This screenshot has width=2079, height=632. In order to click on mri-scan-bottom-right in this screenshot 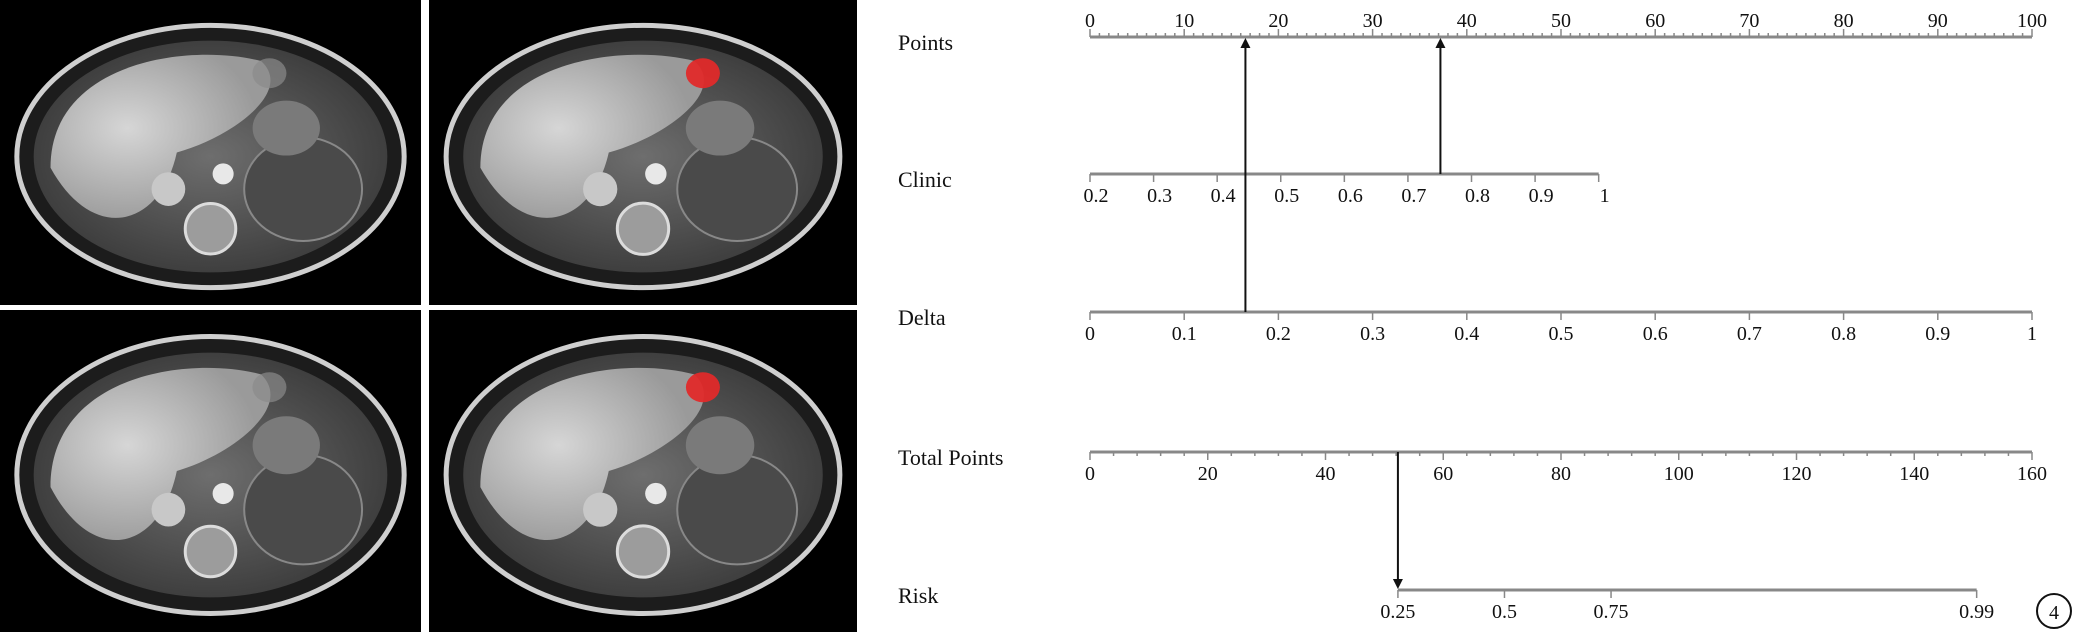, I will do `click(643, 471)`.